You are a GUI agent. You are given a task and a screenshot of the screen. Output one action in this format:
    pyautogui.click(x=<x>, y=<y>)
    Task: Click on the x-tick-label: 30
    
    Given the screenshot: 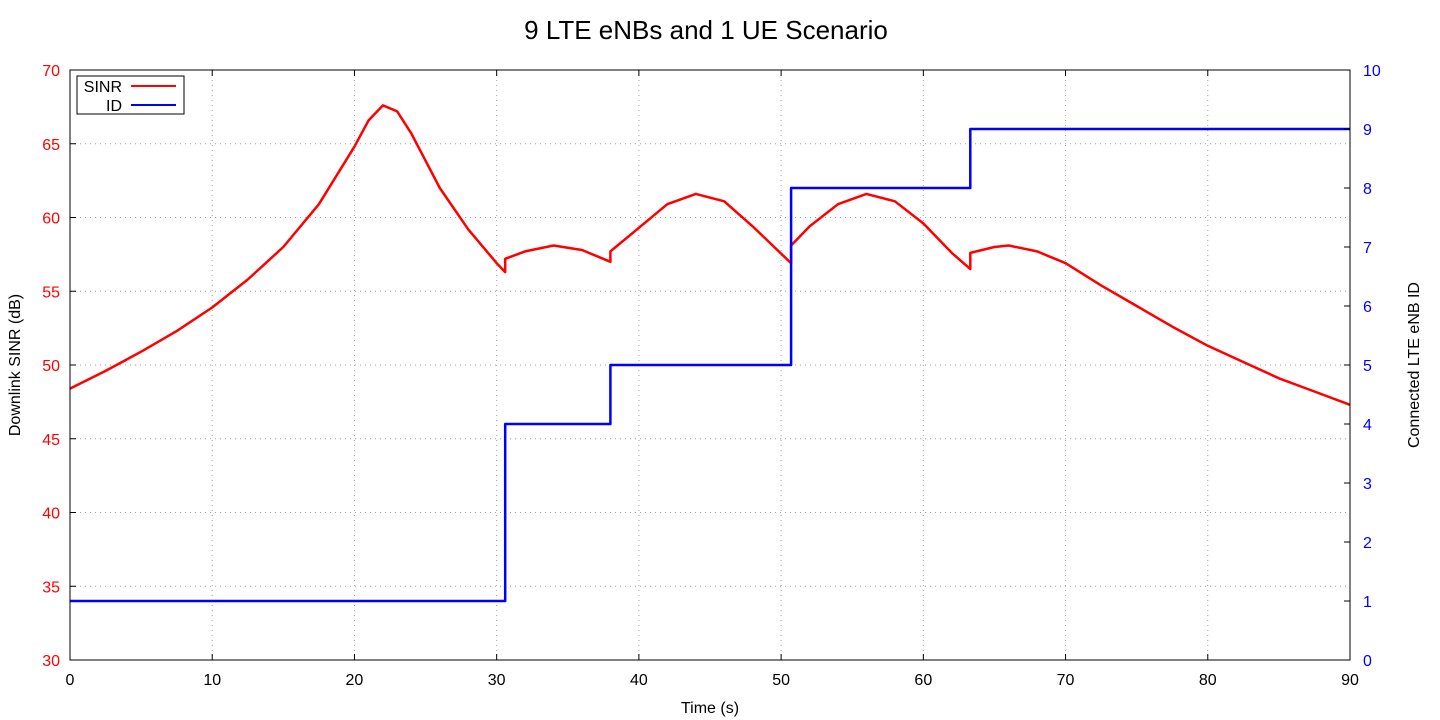 What is the action you would take?
    pyautogui.click(x=497, y=680)
    